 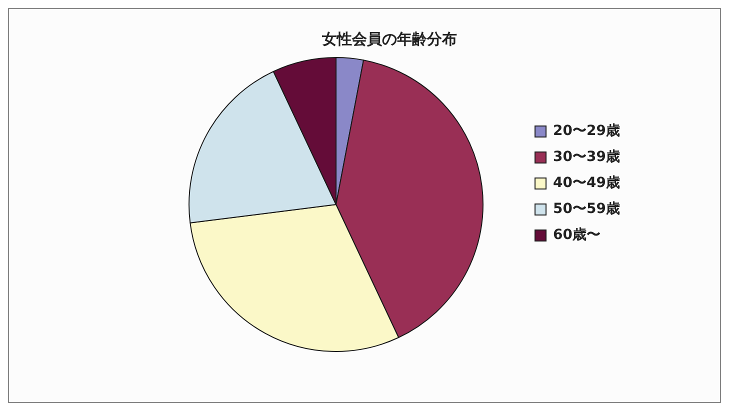 What do you see at coordinates (586, 183) in the screenshot?
I see `legend-label: 40〜49歳` at bounding box center [586, 183].